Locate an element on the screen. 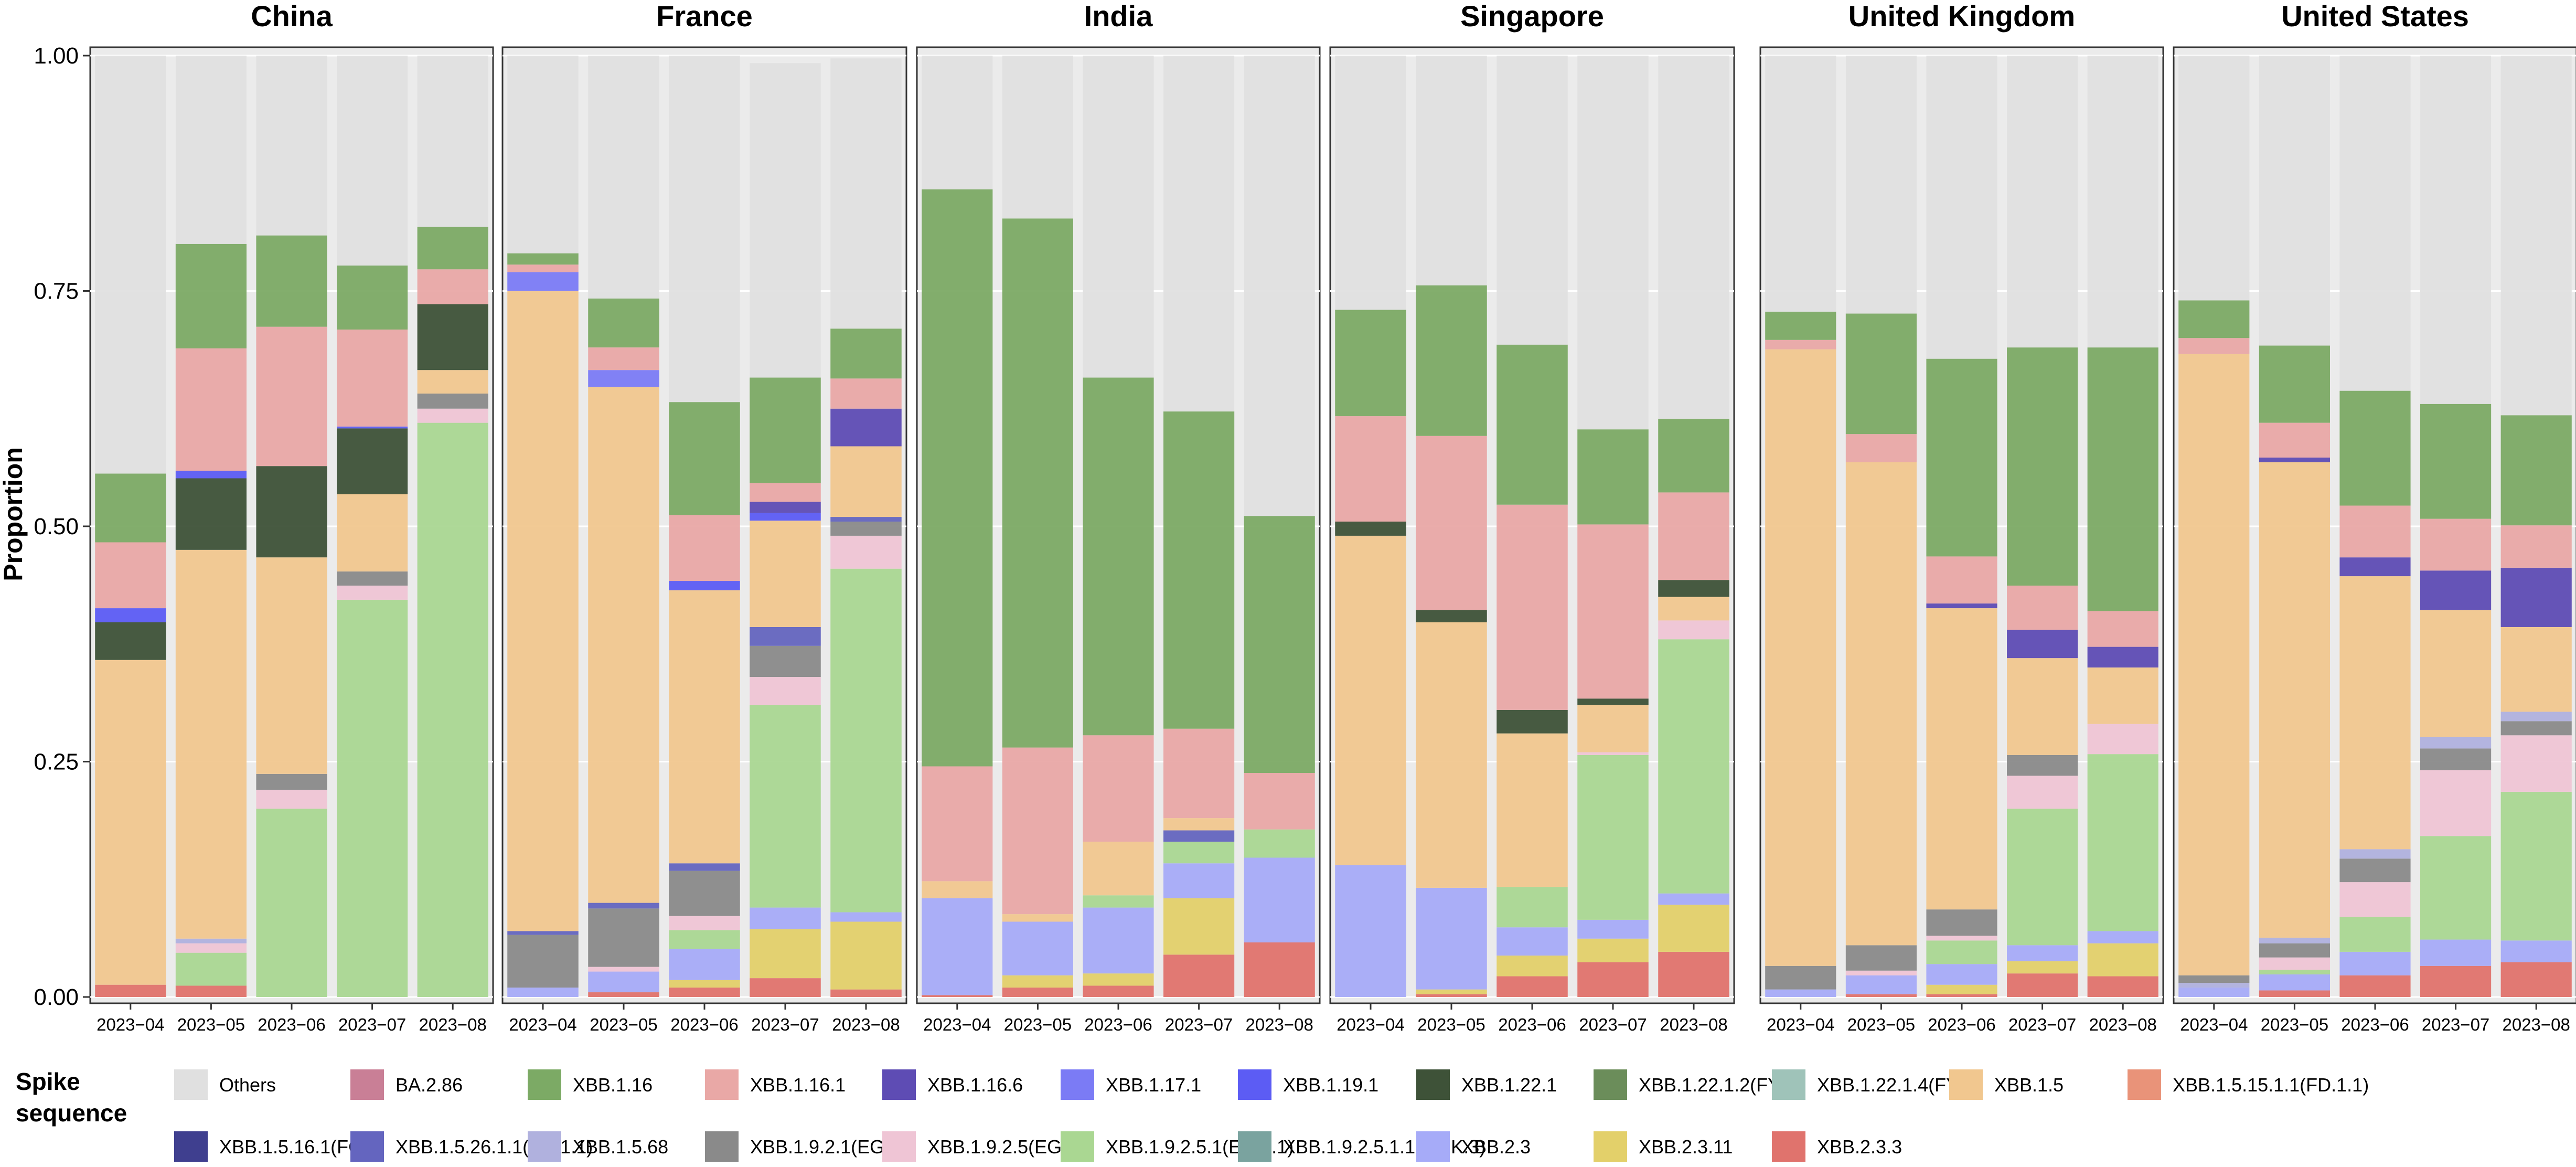  legend-item: XBB.1.16.1 is located at coordinates (775, 1085).